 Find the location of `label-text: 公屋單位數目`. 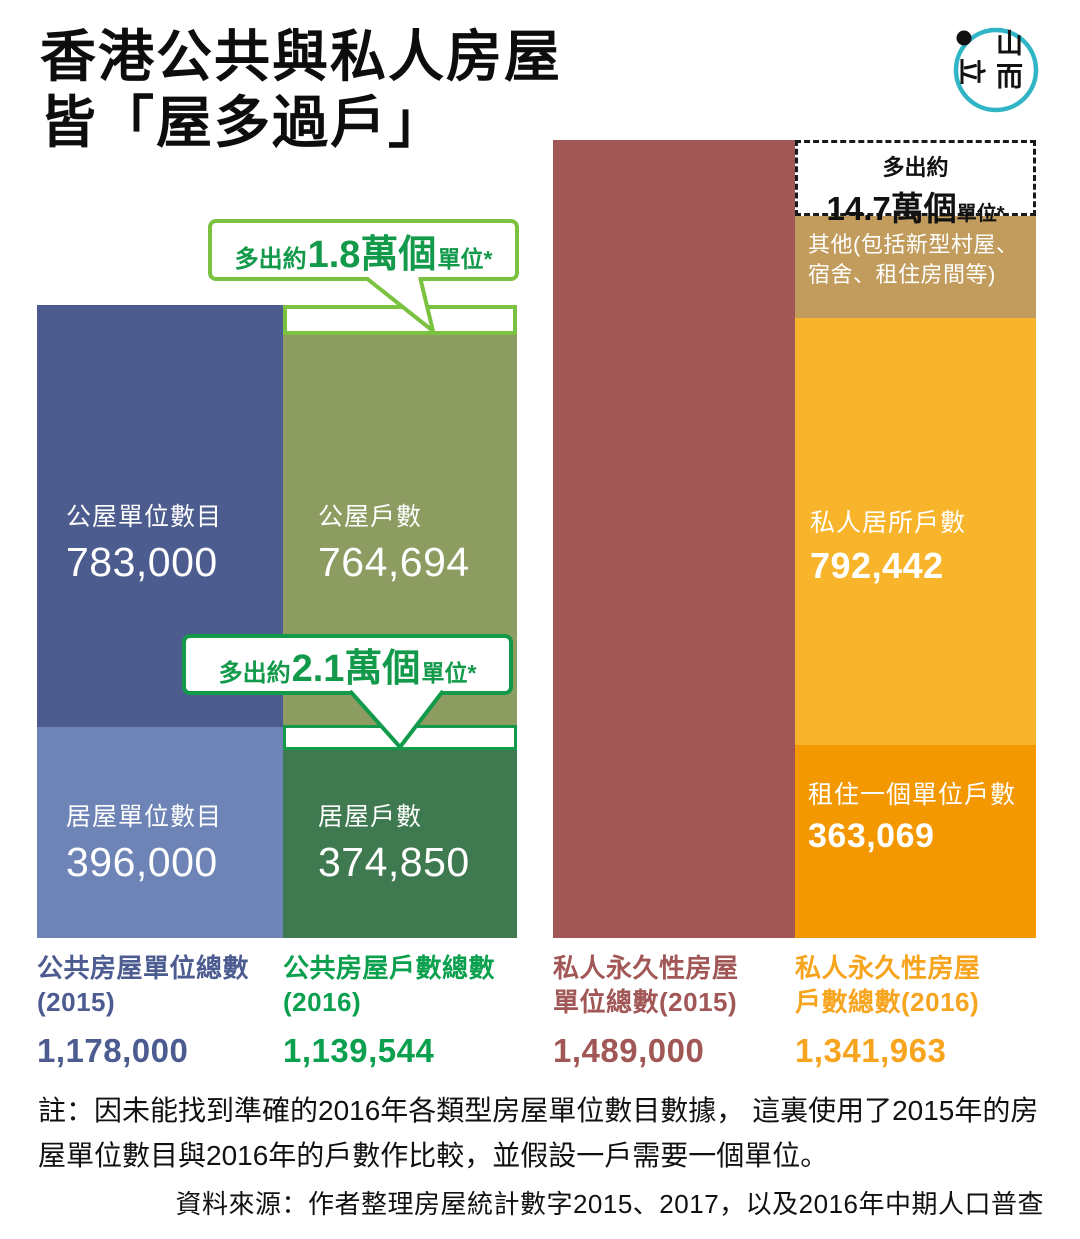

label-text: 公屋單位數目 is located at coordinates (144, 517).